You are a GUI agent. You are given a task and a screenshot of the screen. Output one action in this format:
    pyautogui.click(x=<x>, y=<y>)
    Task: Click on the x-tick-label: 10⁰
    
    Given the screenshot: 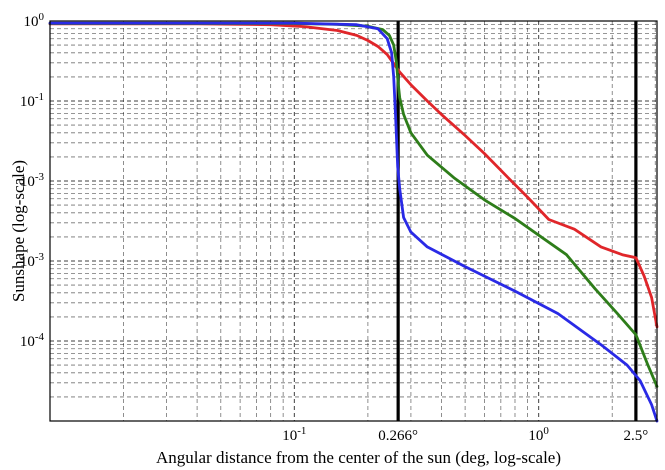 What is the action you would take?
    pyautogui.click(x=538, y=434)
    